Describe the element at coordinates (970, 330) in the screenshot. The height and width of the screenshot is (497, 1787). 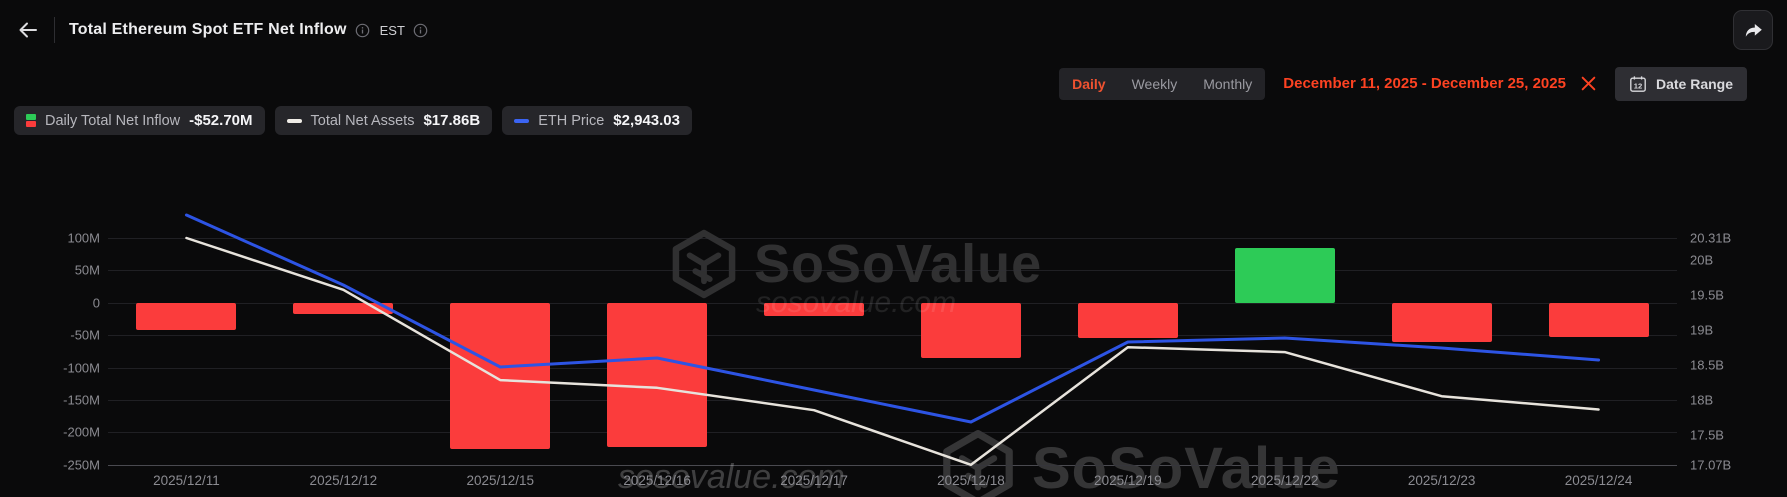
I see `inflow-bar-2025/12/18` at that location.